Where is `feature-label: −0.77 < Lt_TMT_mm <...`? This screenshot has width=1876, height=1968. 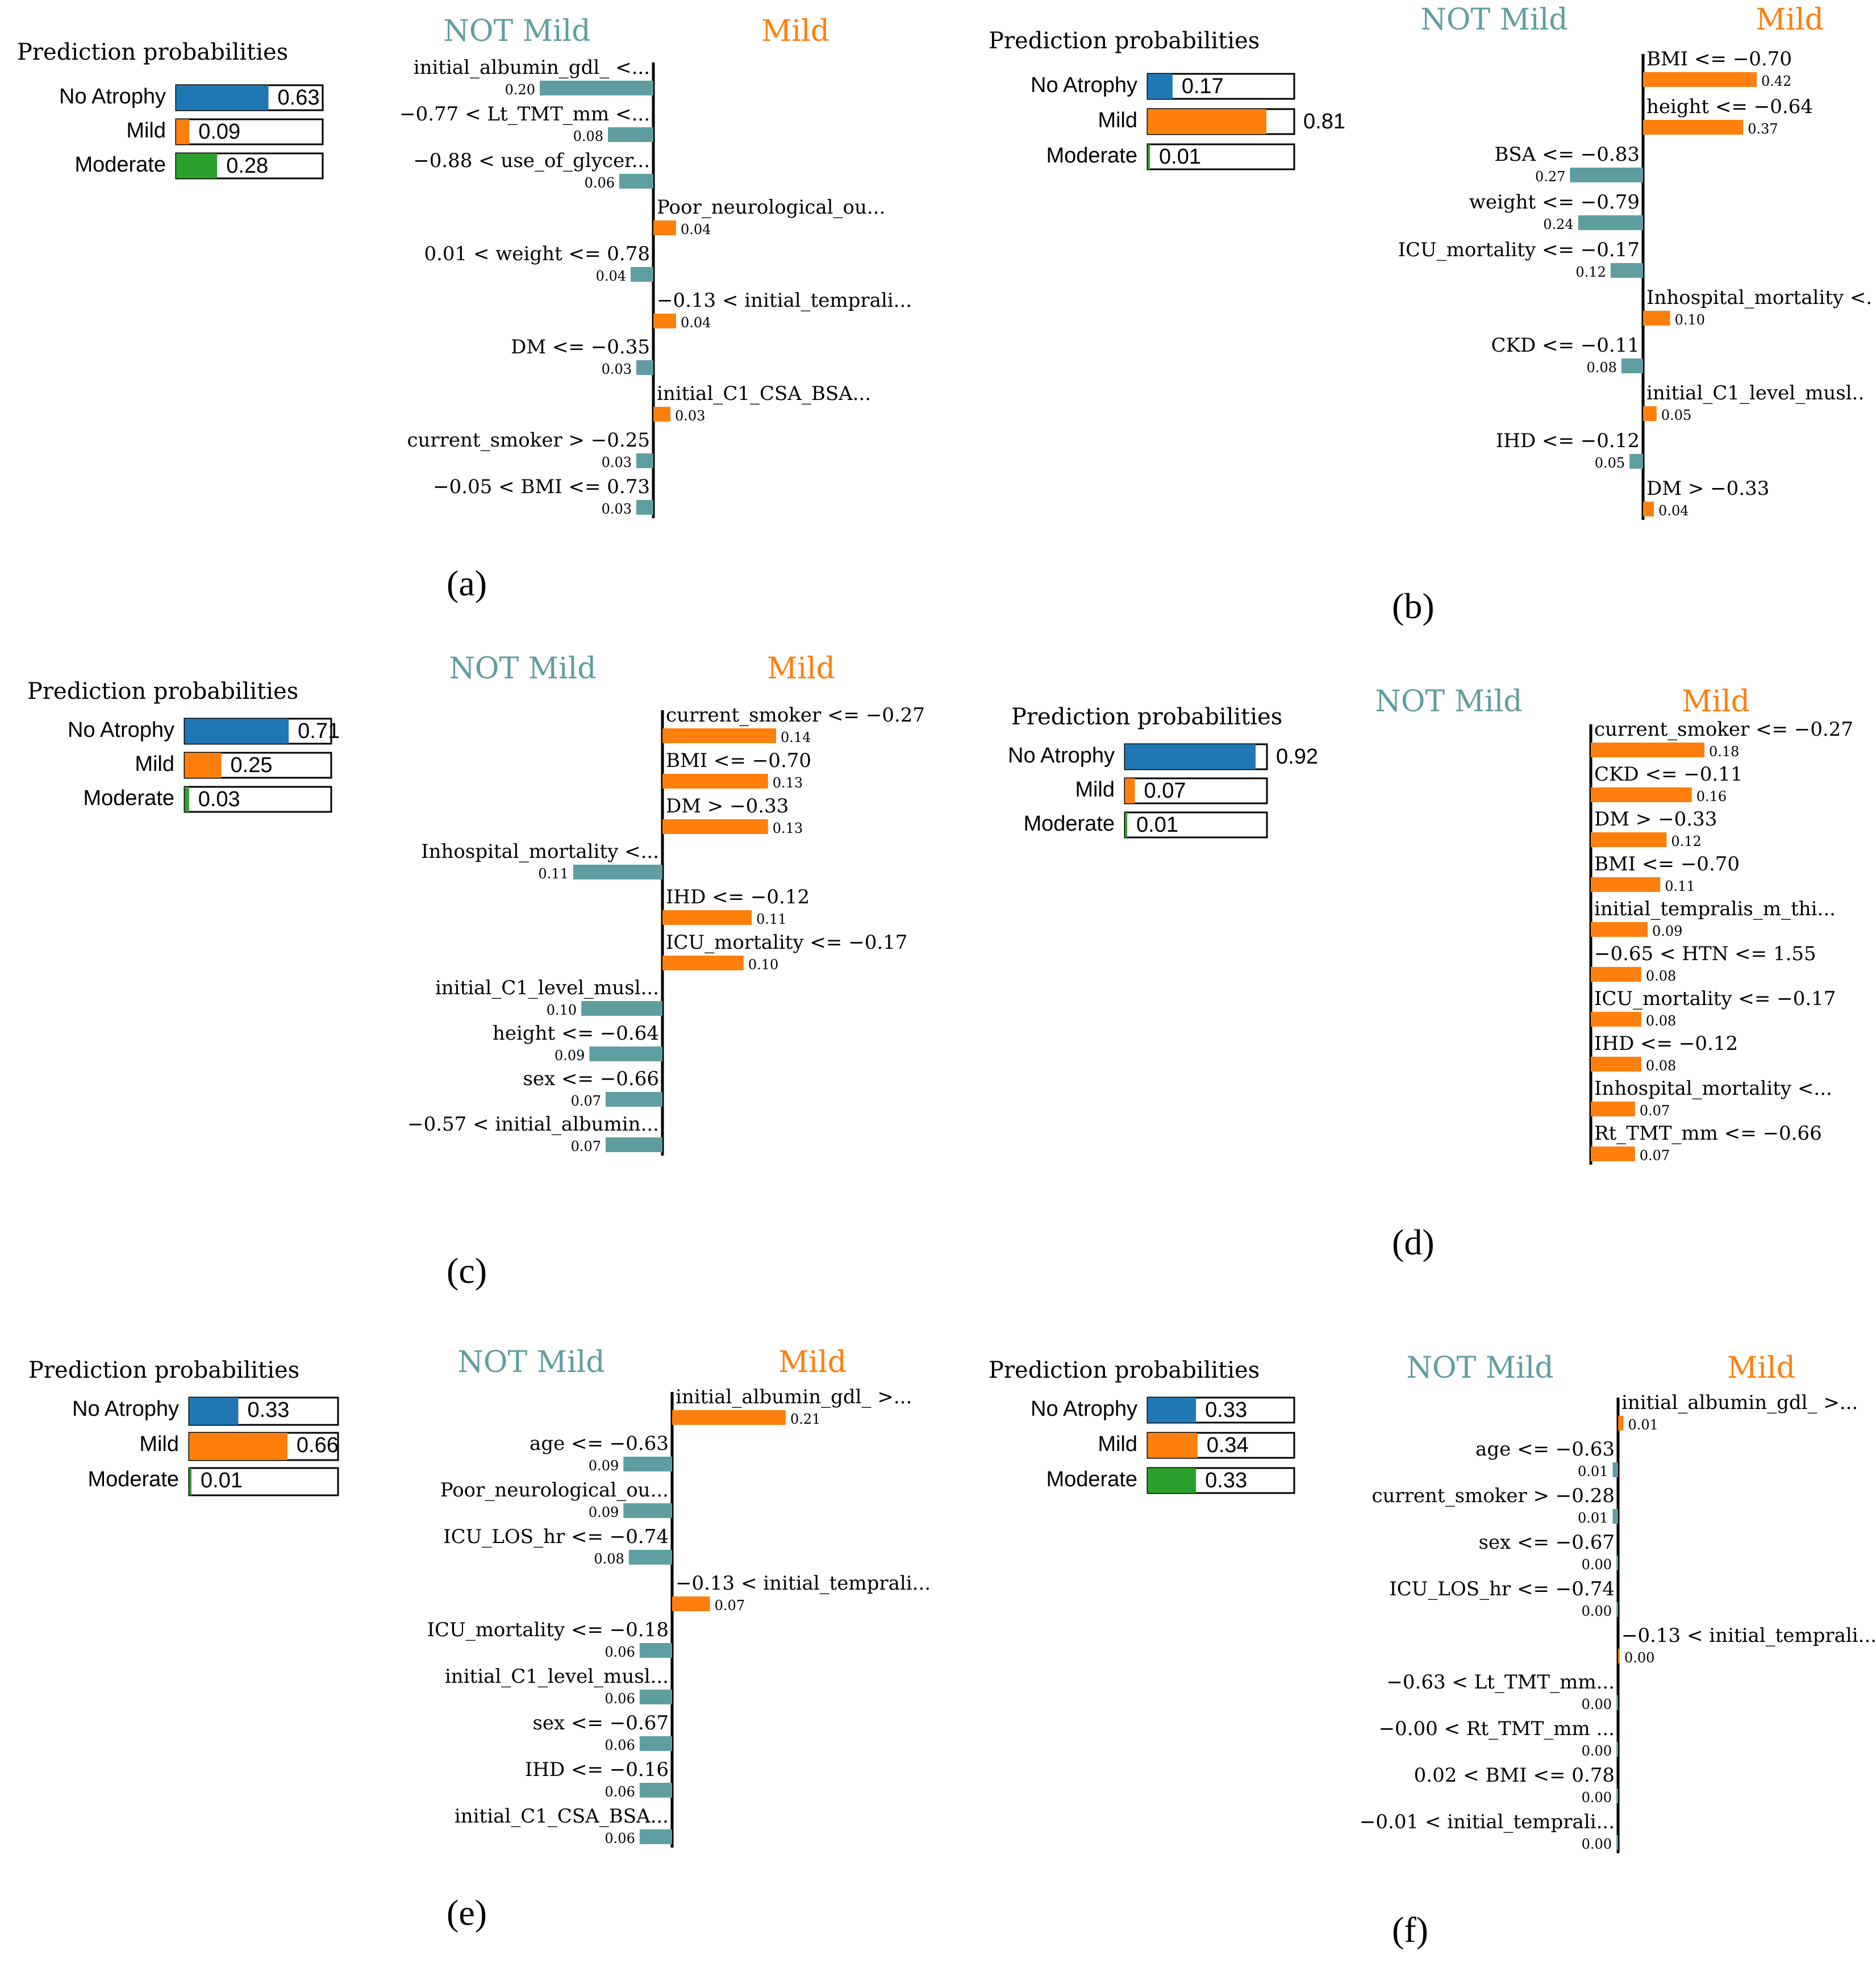 feature-label: −0.77 < Lt_TMT_mm <... is located at coordinates (524, 115).